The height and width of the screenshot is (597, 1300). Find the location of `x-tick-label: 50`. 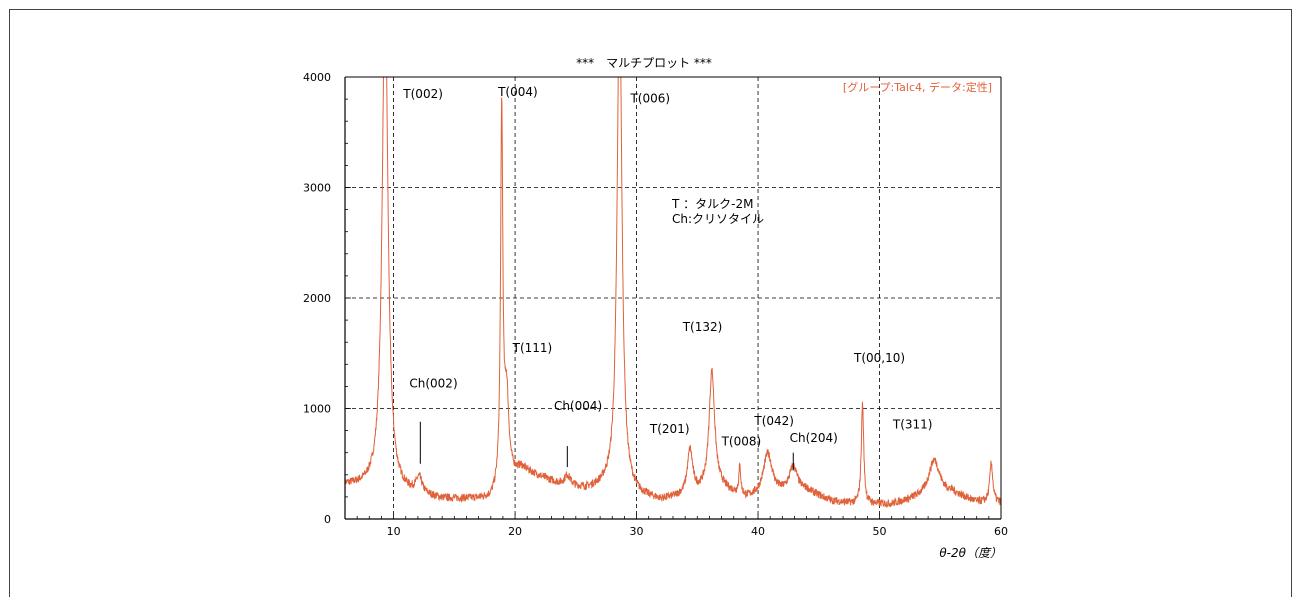

x-tick-label: 50 is located at coordinates (880, 531).